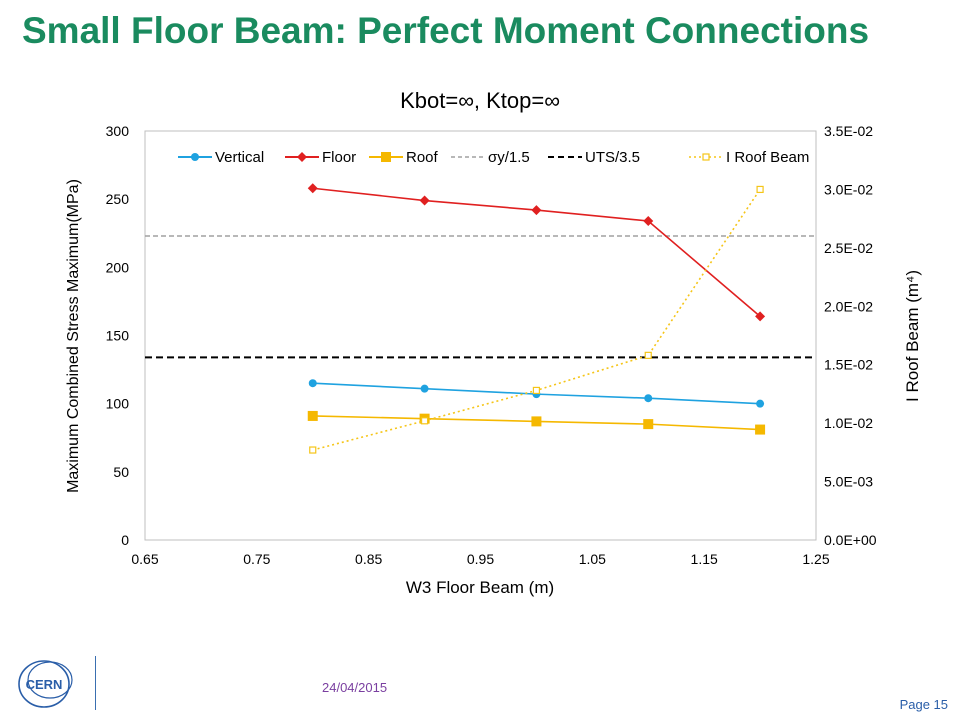 The width and height of the screenshot is (960, 720). What do you see at coordinates (118, 131) in the screenshot?
I see `y-tick-label: 300` at bounding box center [118, 131].